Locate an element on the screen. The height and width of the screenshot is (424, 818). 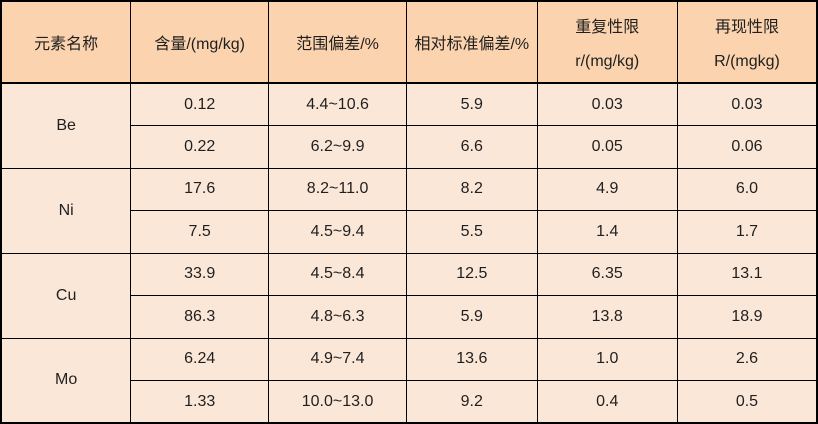
table-row: 0.22 6.2~9.9 6.6 0.05 0.06 is located at coordinates (409, 147).